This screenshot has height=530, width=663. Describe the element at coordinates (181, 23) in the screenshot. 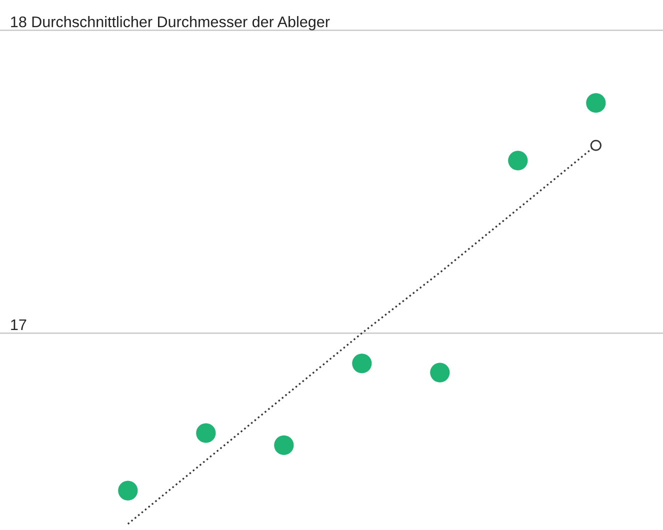

I see `y-axis-title: Durchschnittlicher Durchmesser der Ableger` at that location.